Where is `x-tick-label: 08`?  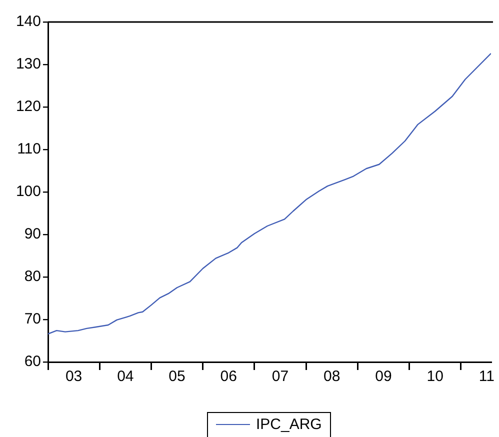 x-tick-label: 08 is located at coordinates (332, 377).